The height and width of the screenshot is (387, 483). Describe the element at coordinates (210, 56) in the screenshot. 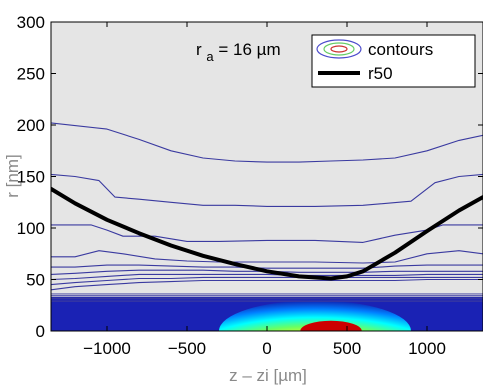

I see `annotation-sub: a` at that location.